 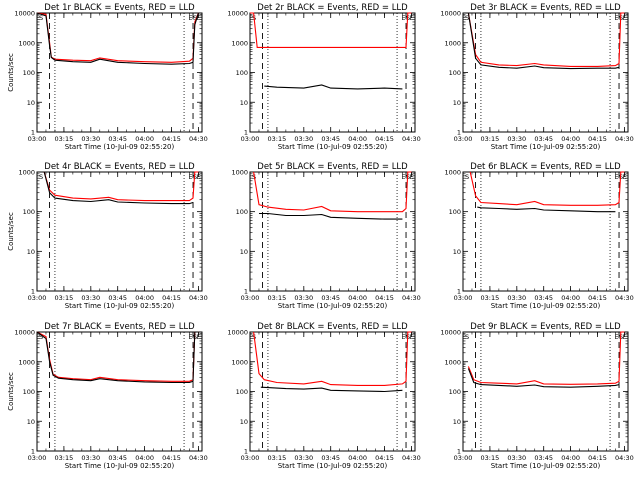 I want to click on panel-title: Det 5r BLACK = Events, RED = LLD, so click(x=332, y=167).